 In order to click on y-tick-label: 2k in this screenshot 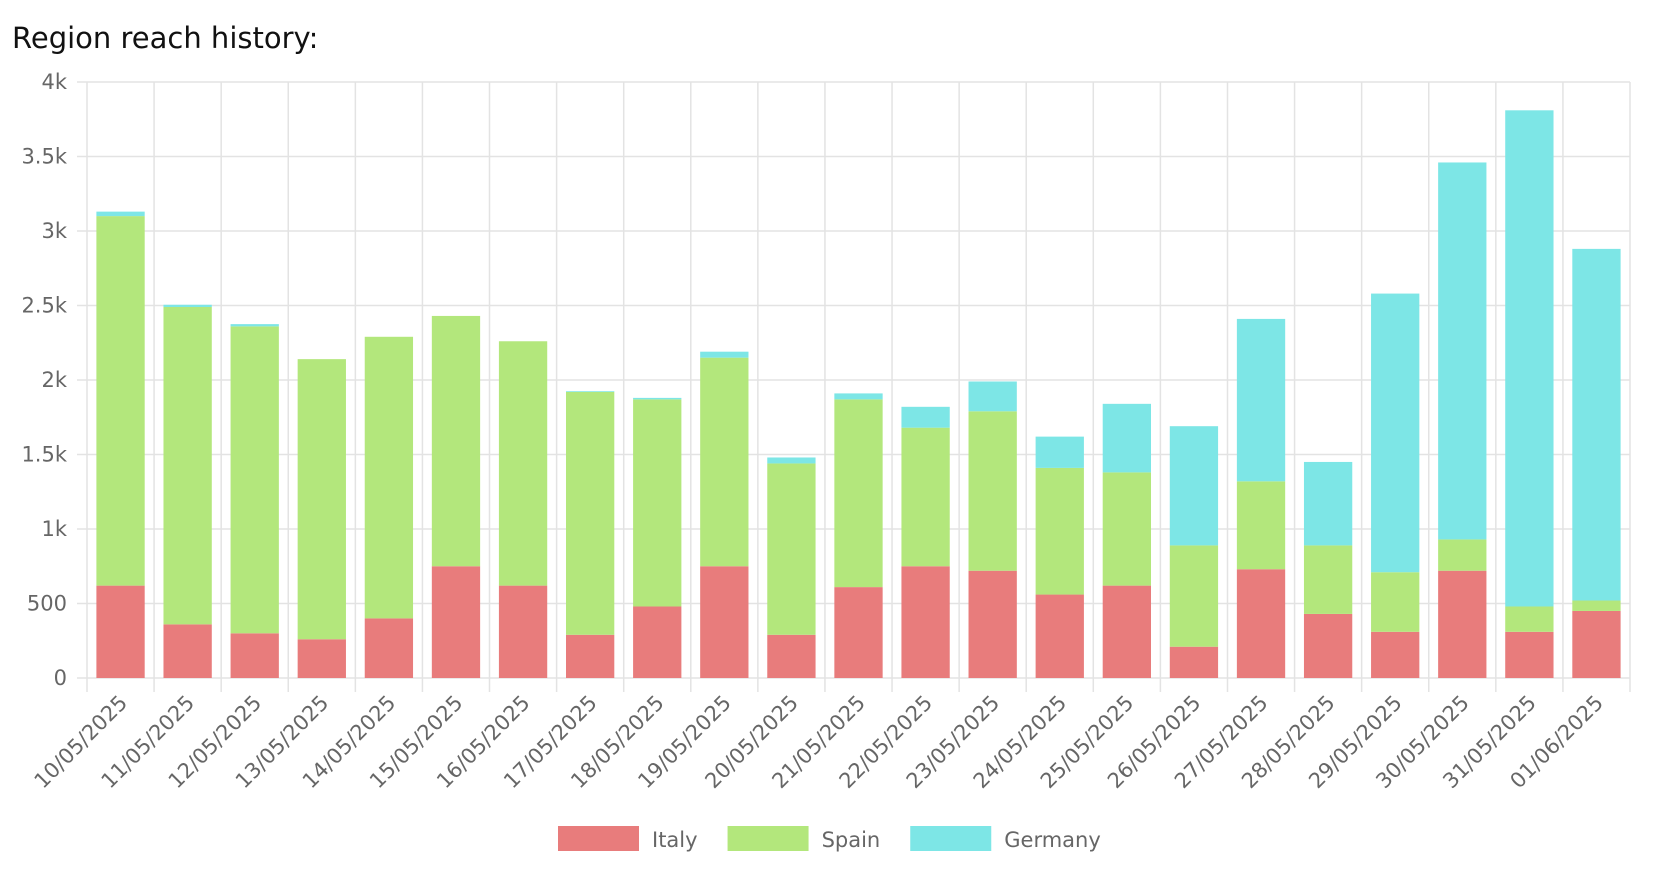, I will do `click(54, 380)`.